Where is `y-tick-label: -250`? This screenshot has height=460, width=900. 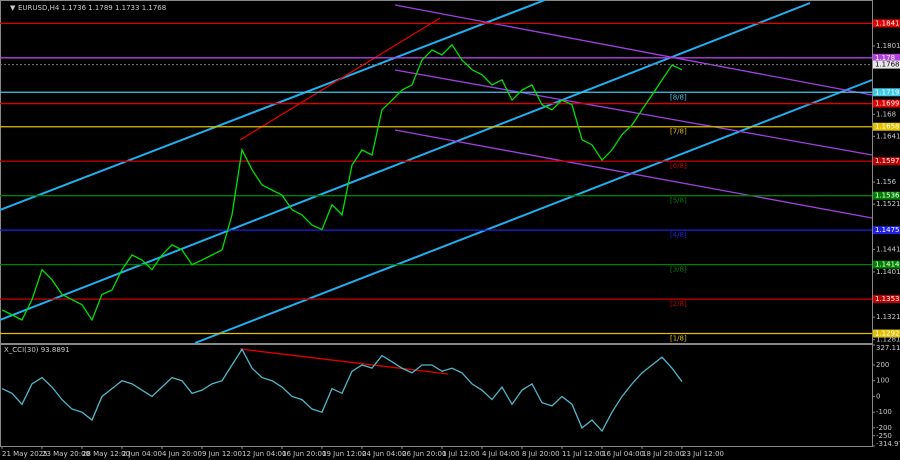
y-tick-label: -250 is located at coordinates (884, 436).